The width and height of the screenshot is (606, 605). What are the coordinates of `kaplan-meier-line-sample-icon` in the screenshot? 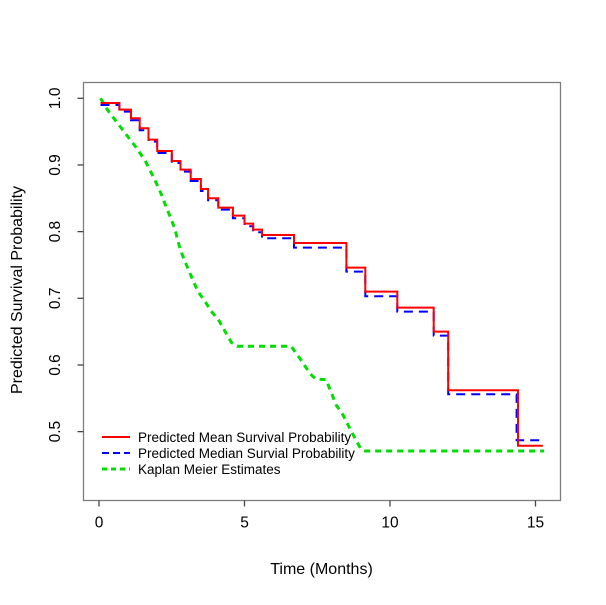 It's located at (116, 469).